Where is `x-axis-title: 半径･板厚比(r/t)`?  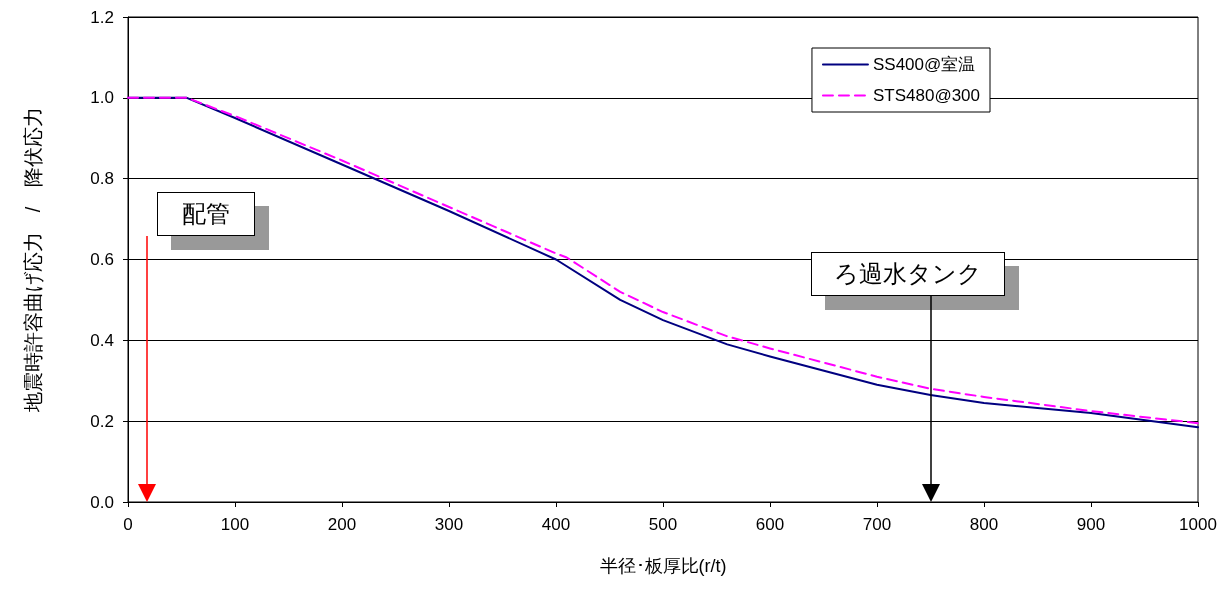 x-axis-title: 半径･板厚比(r/t) is located at coordinates (663, 566).